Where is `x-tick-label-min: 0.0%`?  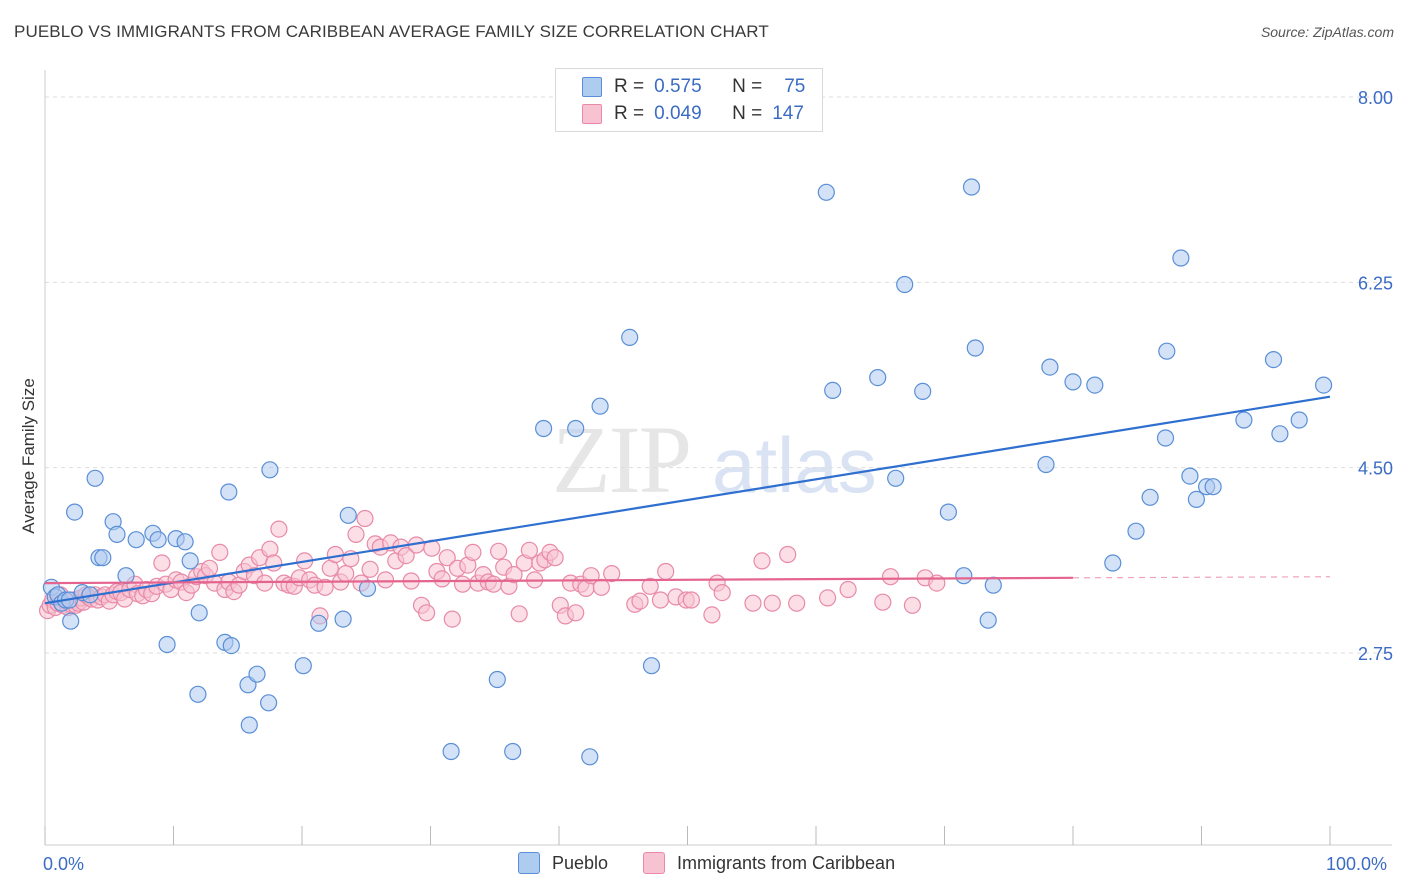
x-tick-label-min: 0.0% is located at coordinates (64, 864).